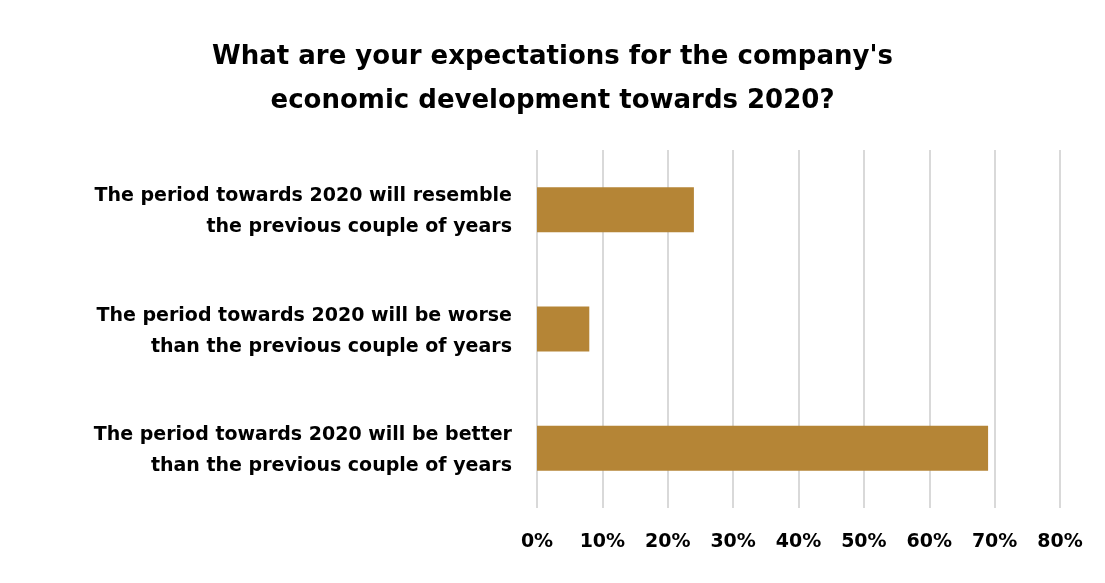  What do you see at coordinates (537, 539) in the screenshot?
I see `x-tick-label: 0%` at bounding box center [537, 539].